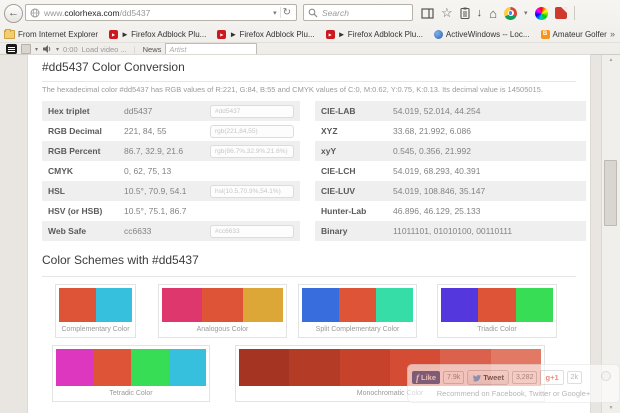 The image size is (620, 413). What do you see at coordinates (54, 12) in the screenshot?
I see `url-prefix: www.` at bounding box center [54, 12].